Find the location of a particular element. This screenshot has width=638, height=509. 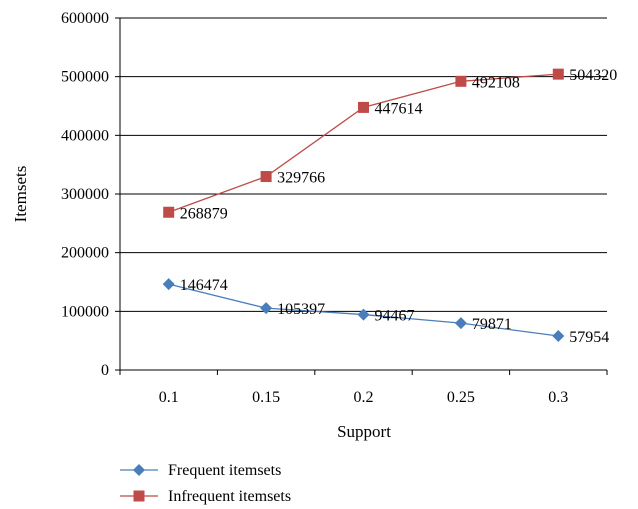

x-tick-label: 0.15 is located at coordinates (266, 397).